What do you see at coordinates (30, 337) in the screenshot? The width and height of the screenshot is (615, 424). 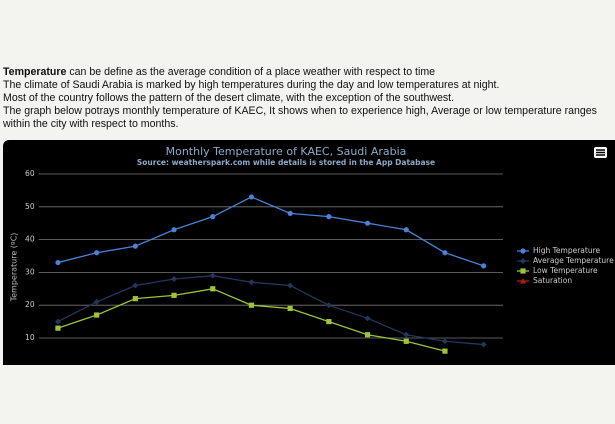 I see `y-tick-label: 10` at bounding box center [30, 337].